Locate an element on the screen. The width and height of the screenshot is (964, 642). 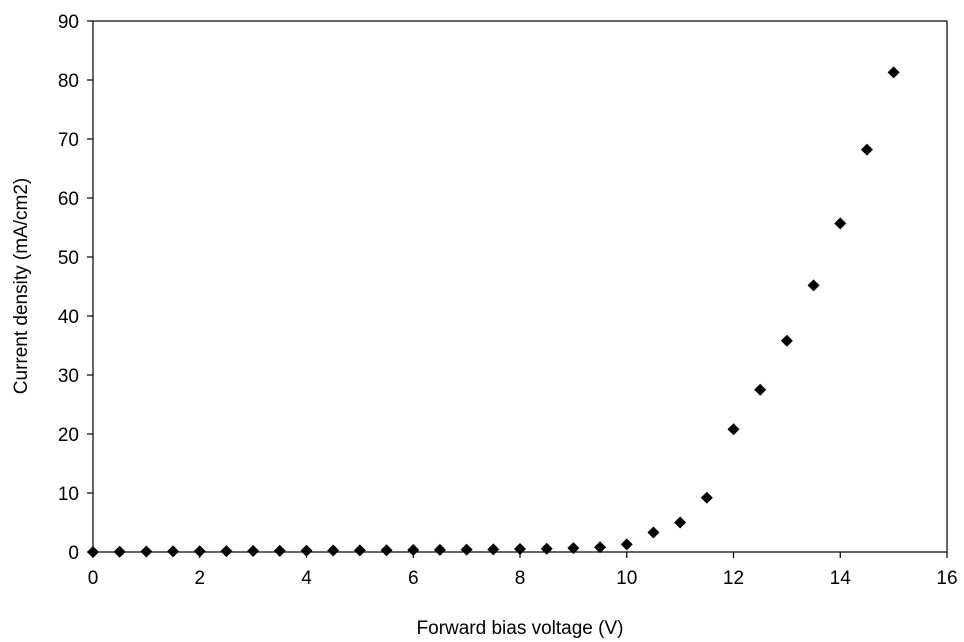
x-tick-label: 0 is located at coordinates (93, 578).